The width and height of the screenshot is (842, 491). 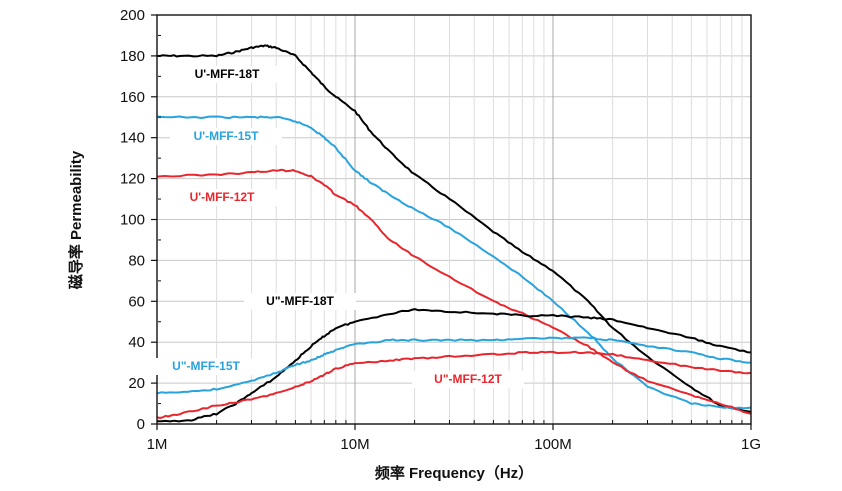 I want to click on x-tick-label: 100M, so click(x=553, y=444).